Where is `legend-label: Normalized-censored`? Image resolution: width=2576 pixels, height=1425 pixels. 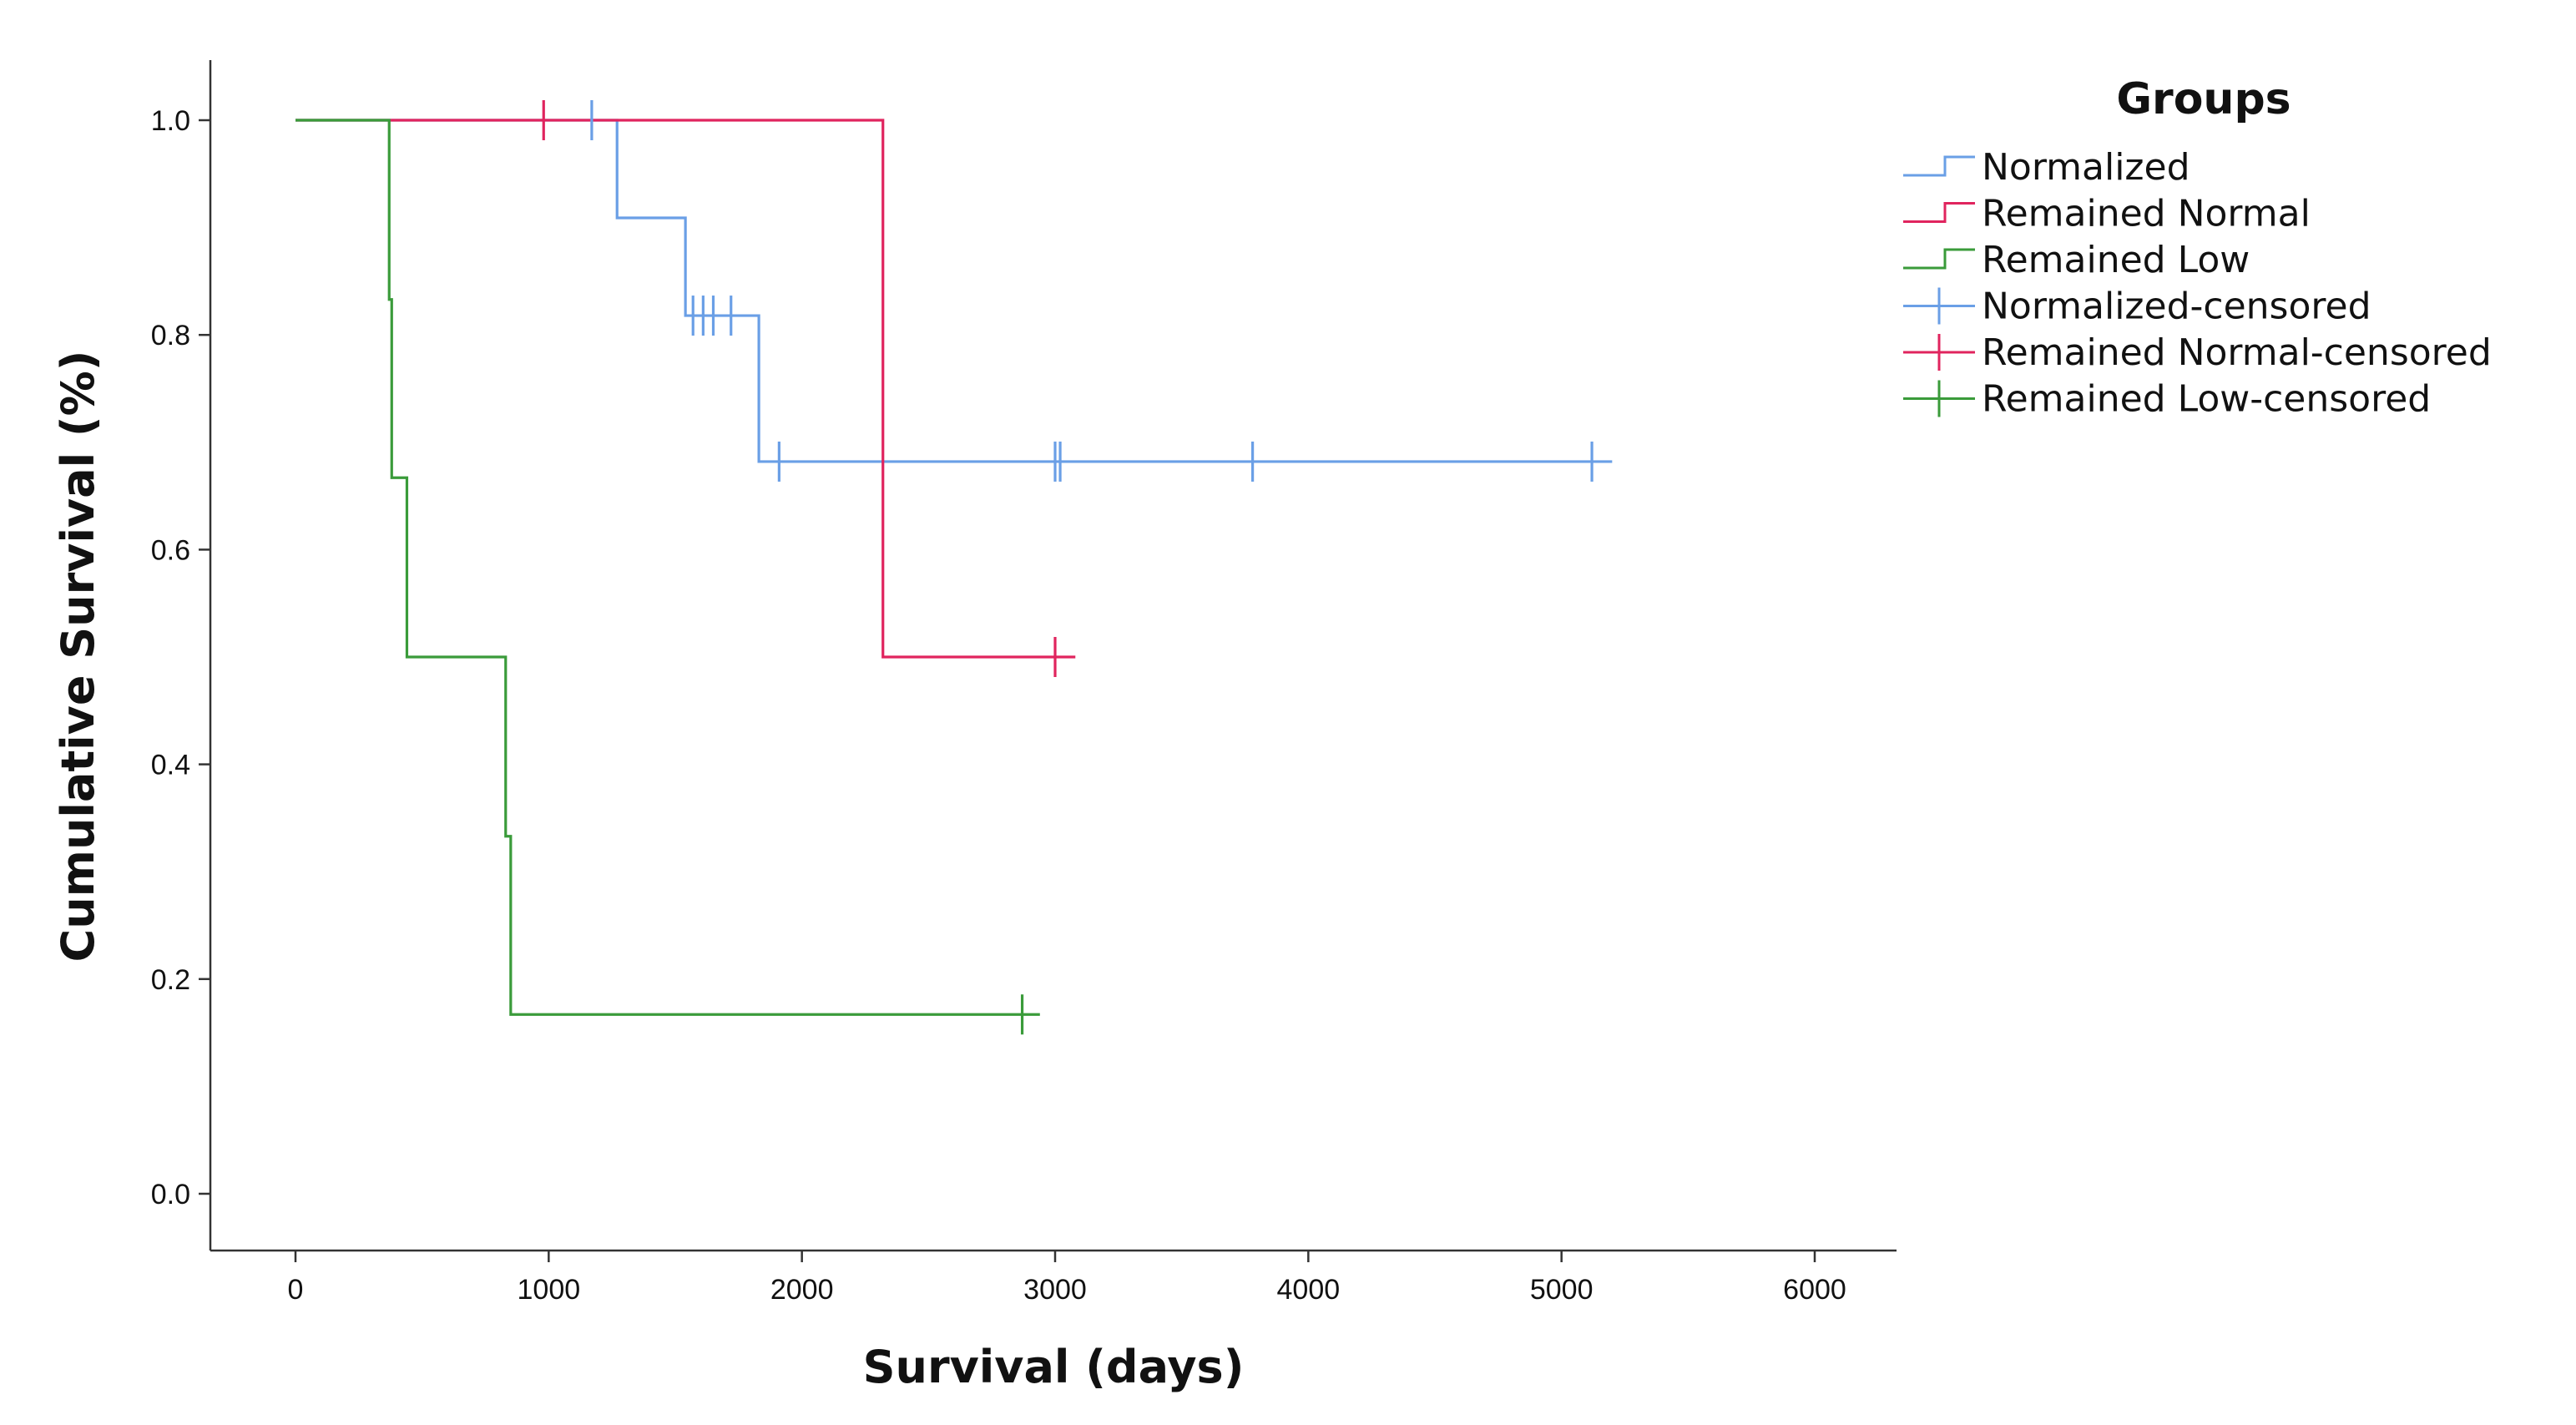 legend-label: Normalized-censored is located at coordinates (2176, 307).